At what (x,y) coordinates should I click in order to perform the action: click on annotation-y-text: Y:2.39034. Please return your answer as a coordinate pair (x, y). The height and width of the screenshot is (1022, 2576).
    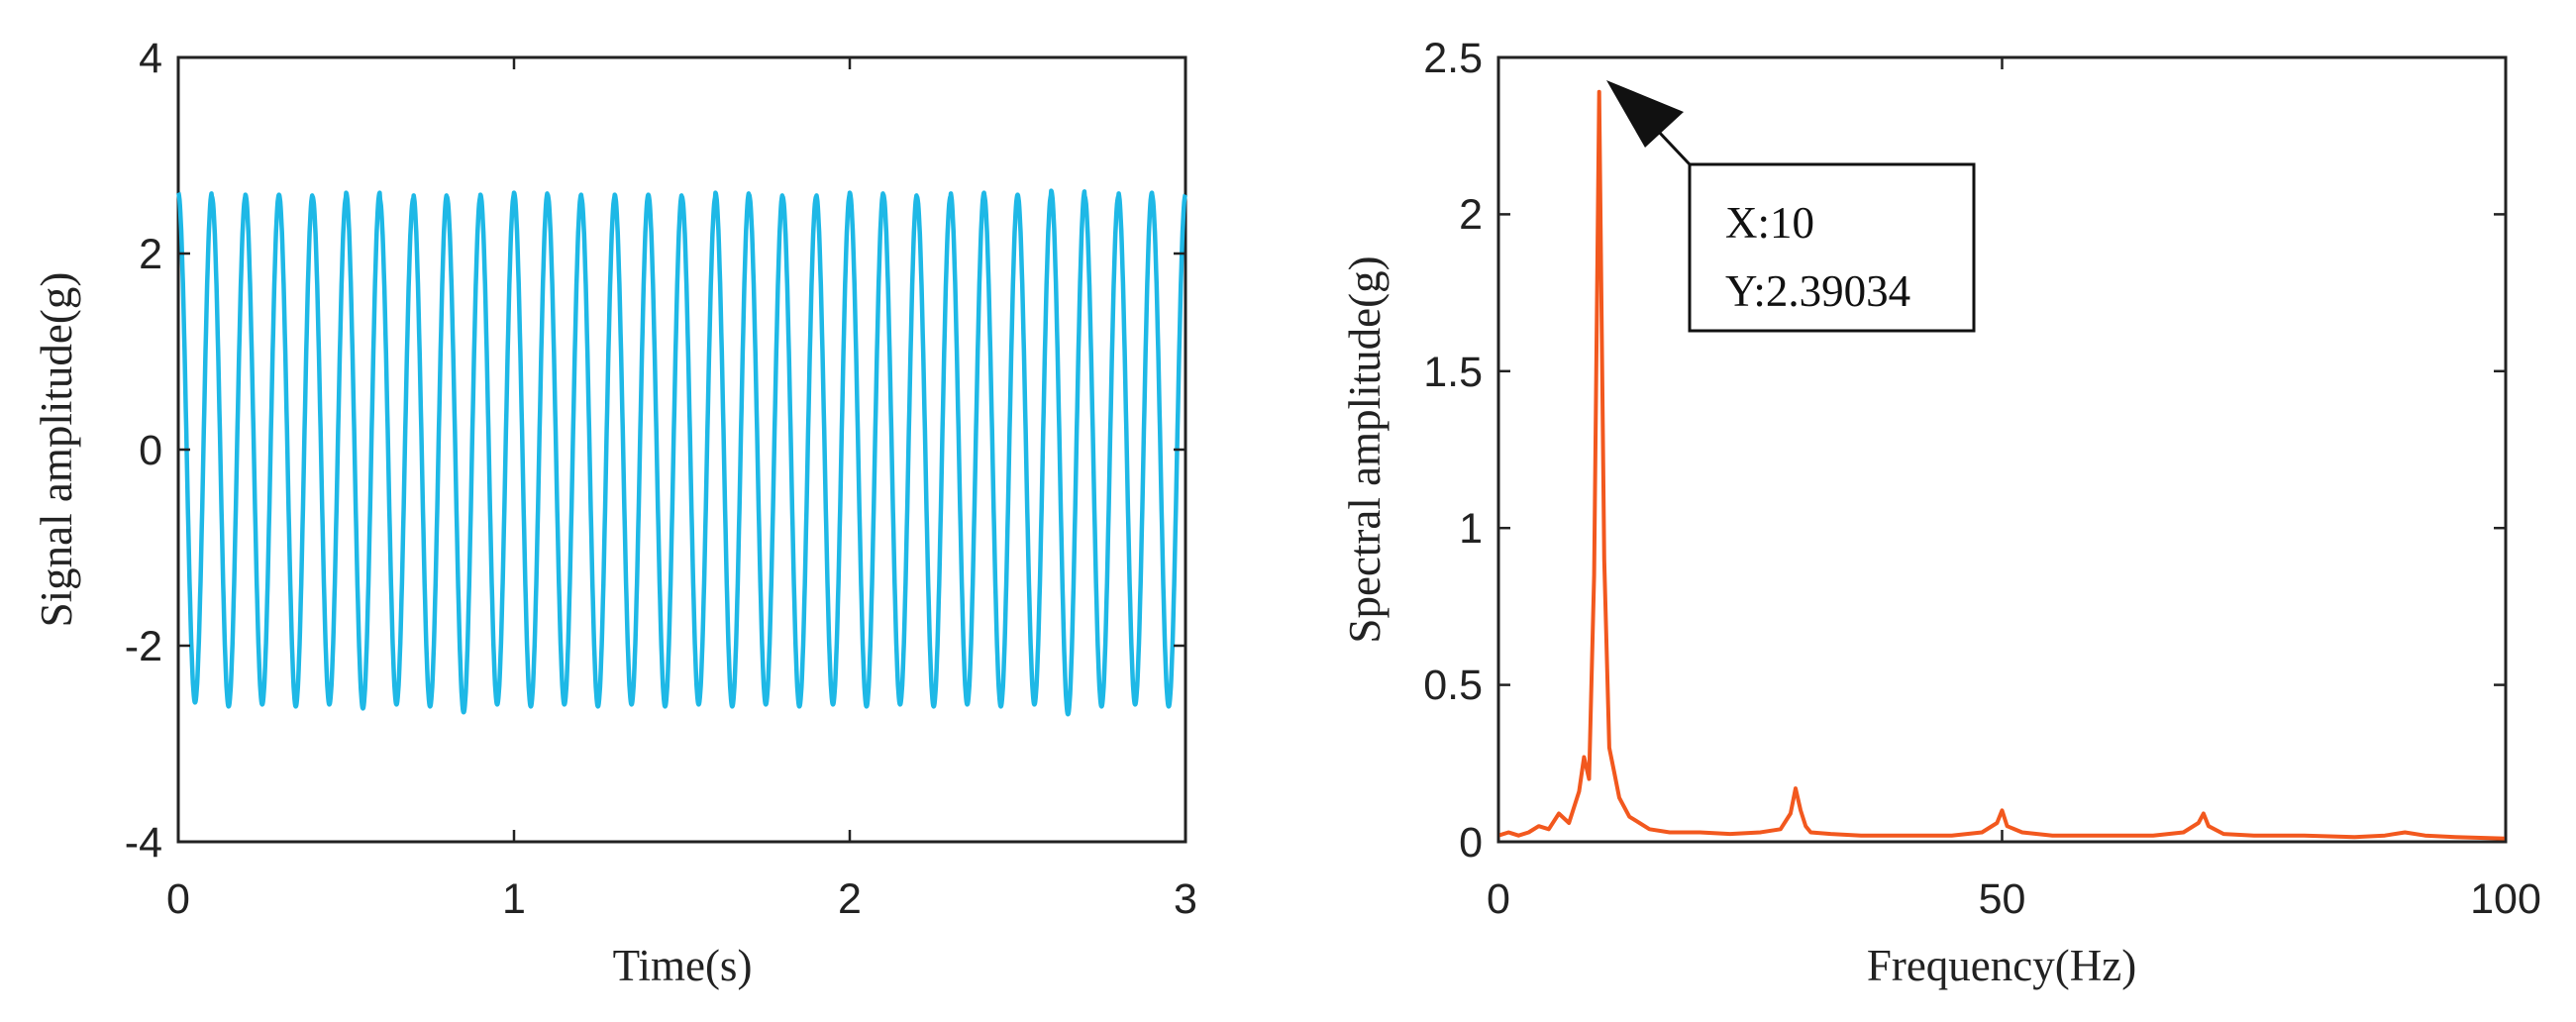
    Looking at the image, I should click on (1817, 291).